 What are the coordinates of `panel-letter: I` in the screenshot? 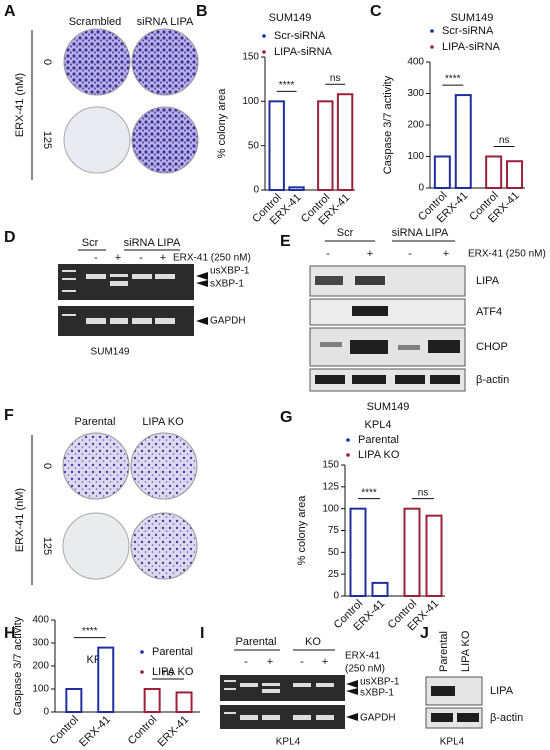 It's located at (202, 633).